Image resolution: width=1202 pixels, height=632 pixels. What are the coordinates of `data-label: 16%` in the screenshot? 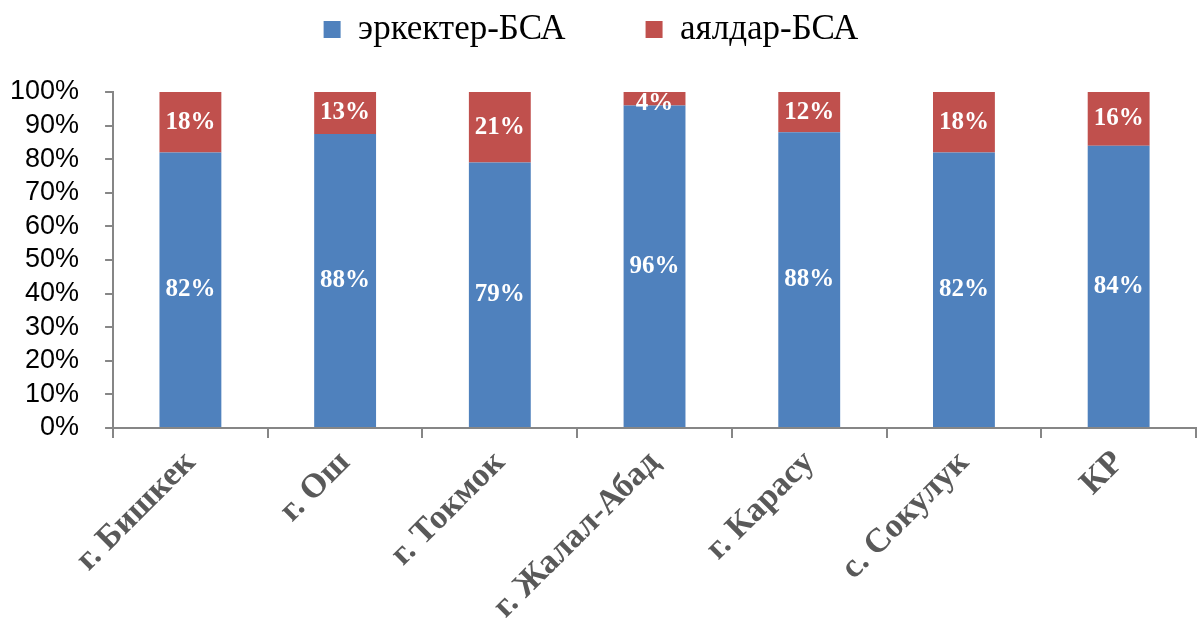 It's located at (1118, 117).